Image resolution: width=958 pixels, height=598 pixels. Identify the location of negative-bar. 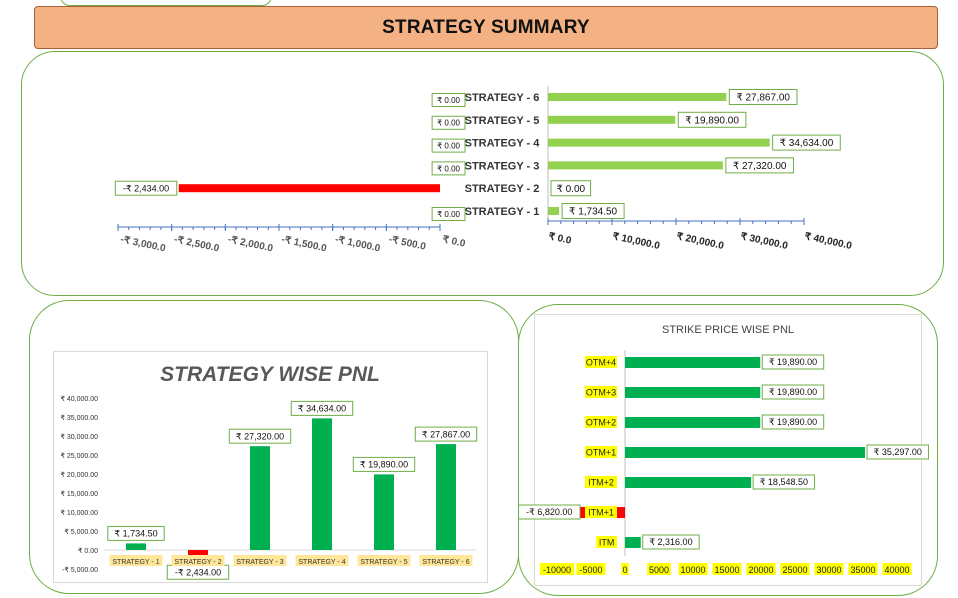
(309, 188).